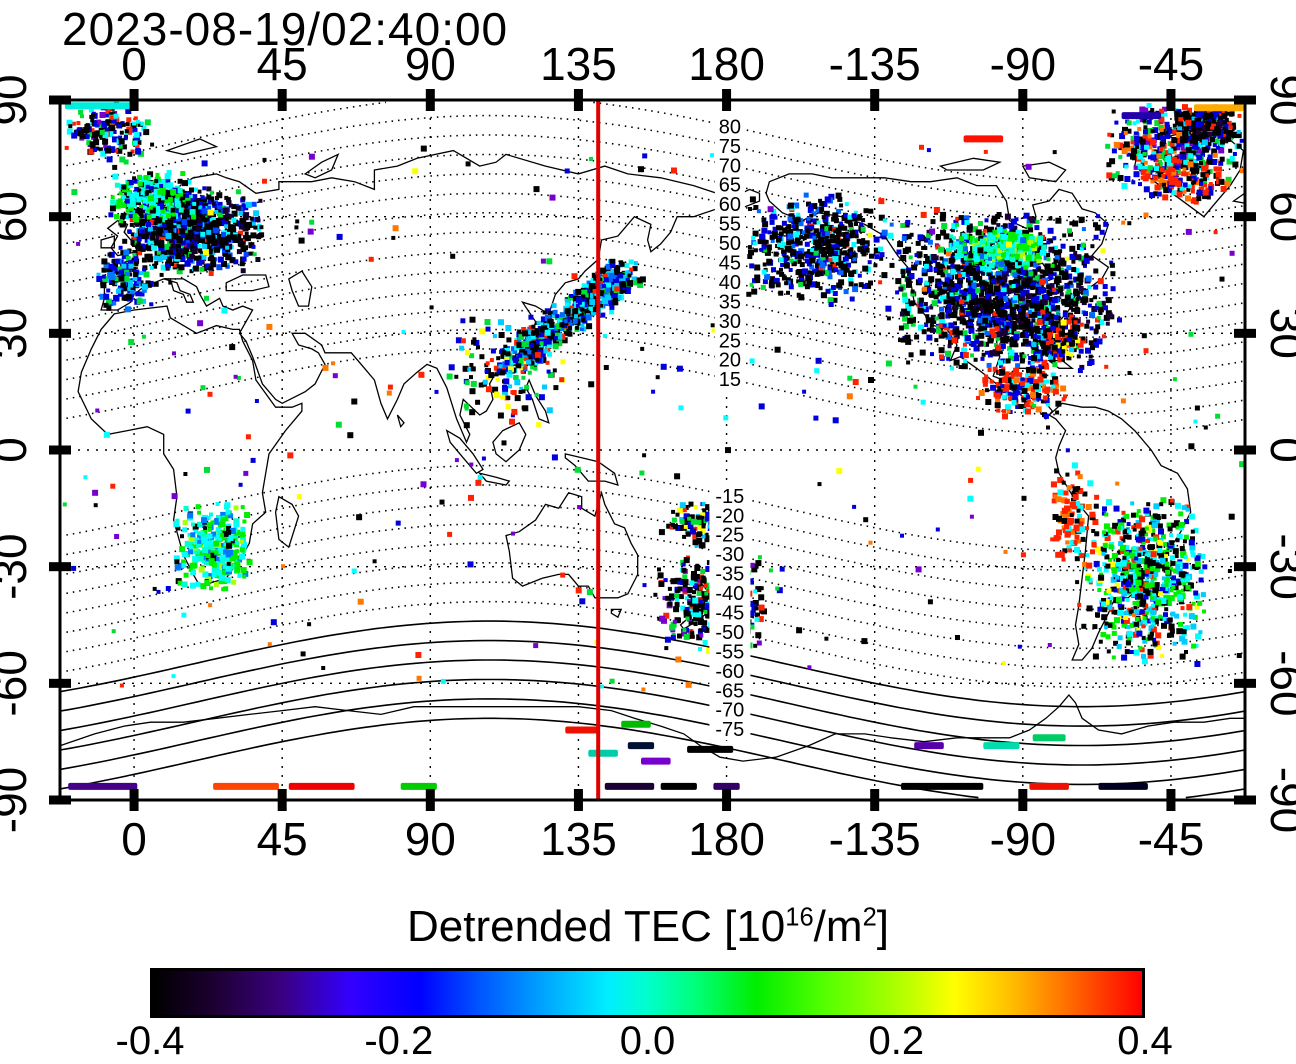  I want to click on contour-label: -15, so click(729, 497).